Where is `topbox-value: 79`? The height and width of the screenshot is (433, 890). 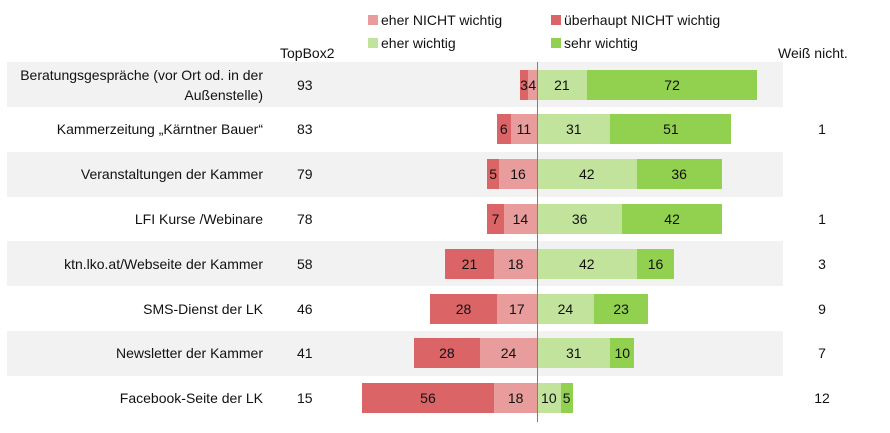 topbox-value: 79 is located at coordinates (305, 174).